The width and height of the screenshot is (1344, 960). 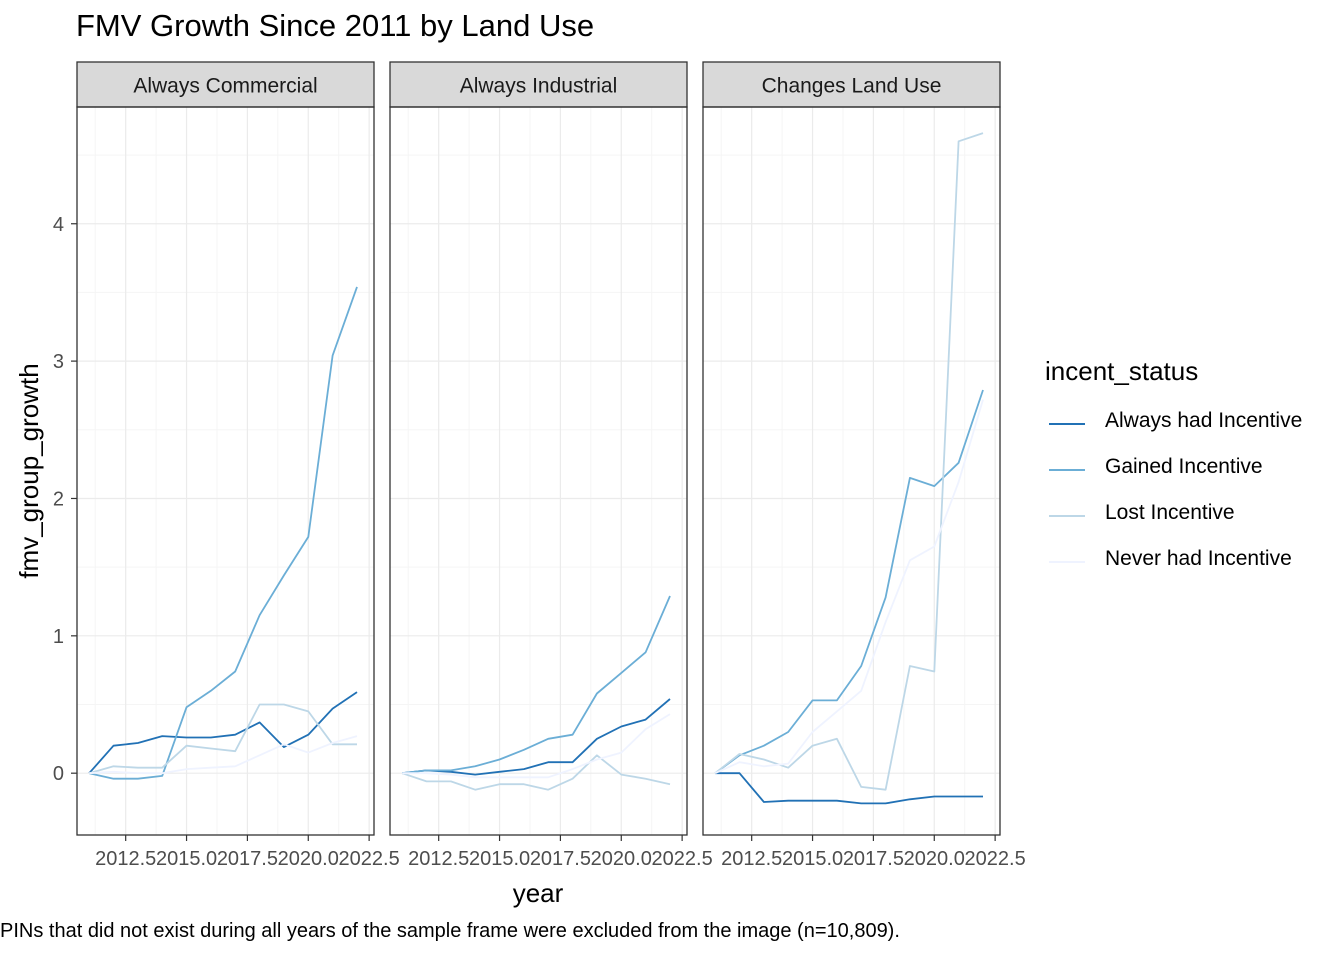 I want to click on legend-label: Gained Incentive, so click(x=1184, y=466).